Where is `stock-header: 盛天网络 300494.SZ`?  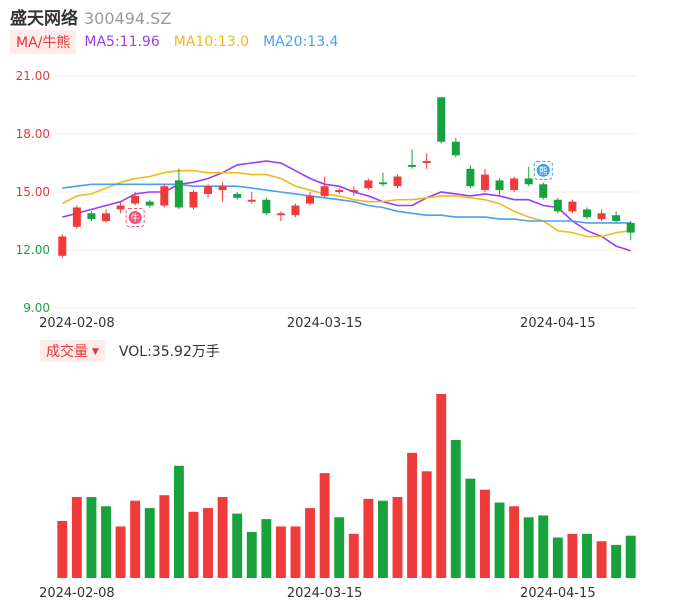 stock-header: 盛天网络 300494.SZ is located at coordinates (91, 16).